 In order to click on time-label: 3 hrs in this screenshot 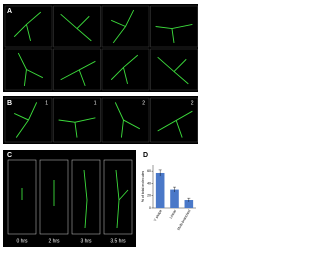, I will do `click(86, 241)`.